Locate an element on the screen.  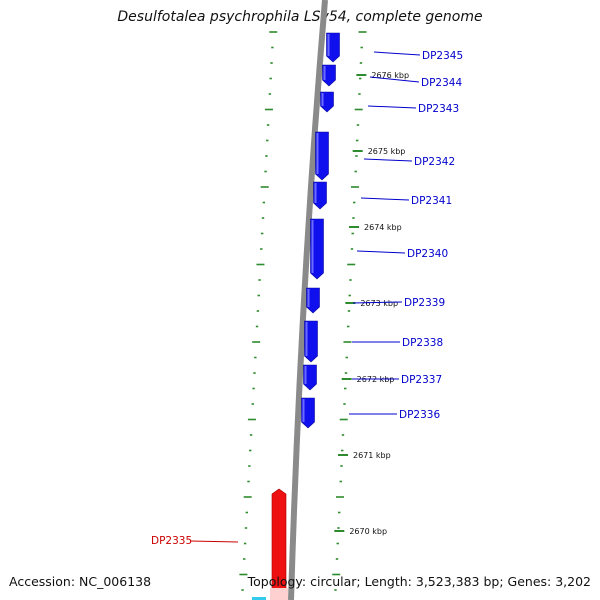
kbp-label: 2675 kbp is located at coordinates (387, 151).